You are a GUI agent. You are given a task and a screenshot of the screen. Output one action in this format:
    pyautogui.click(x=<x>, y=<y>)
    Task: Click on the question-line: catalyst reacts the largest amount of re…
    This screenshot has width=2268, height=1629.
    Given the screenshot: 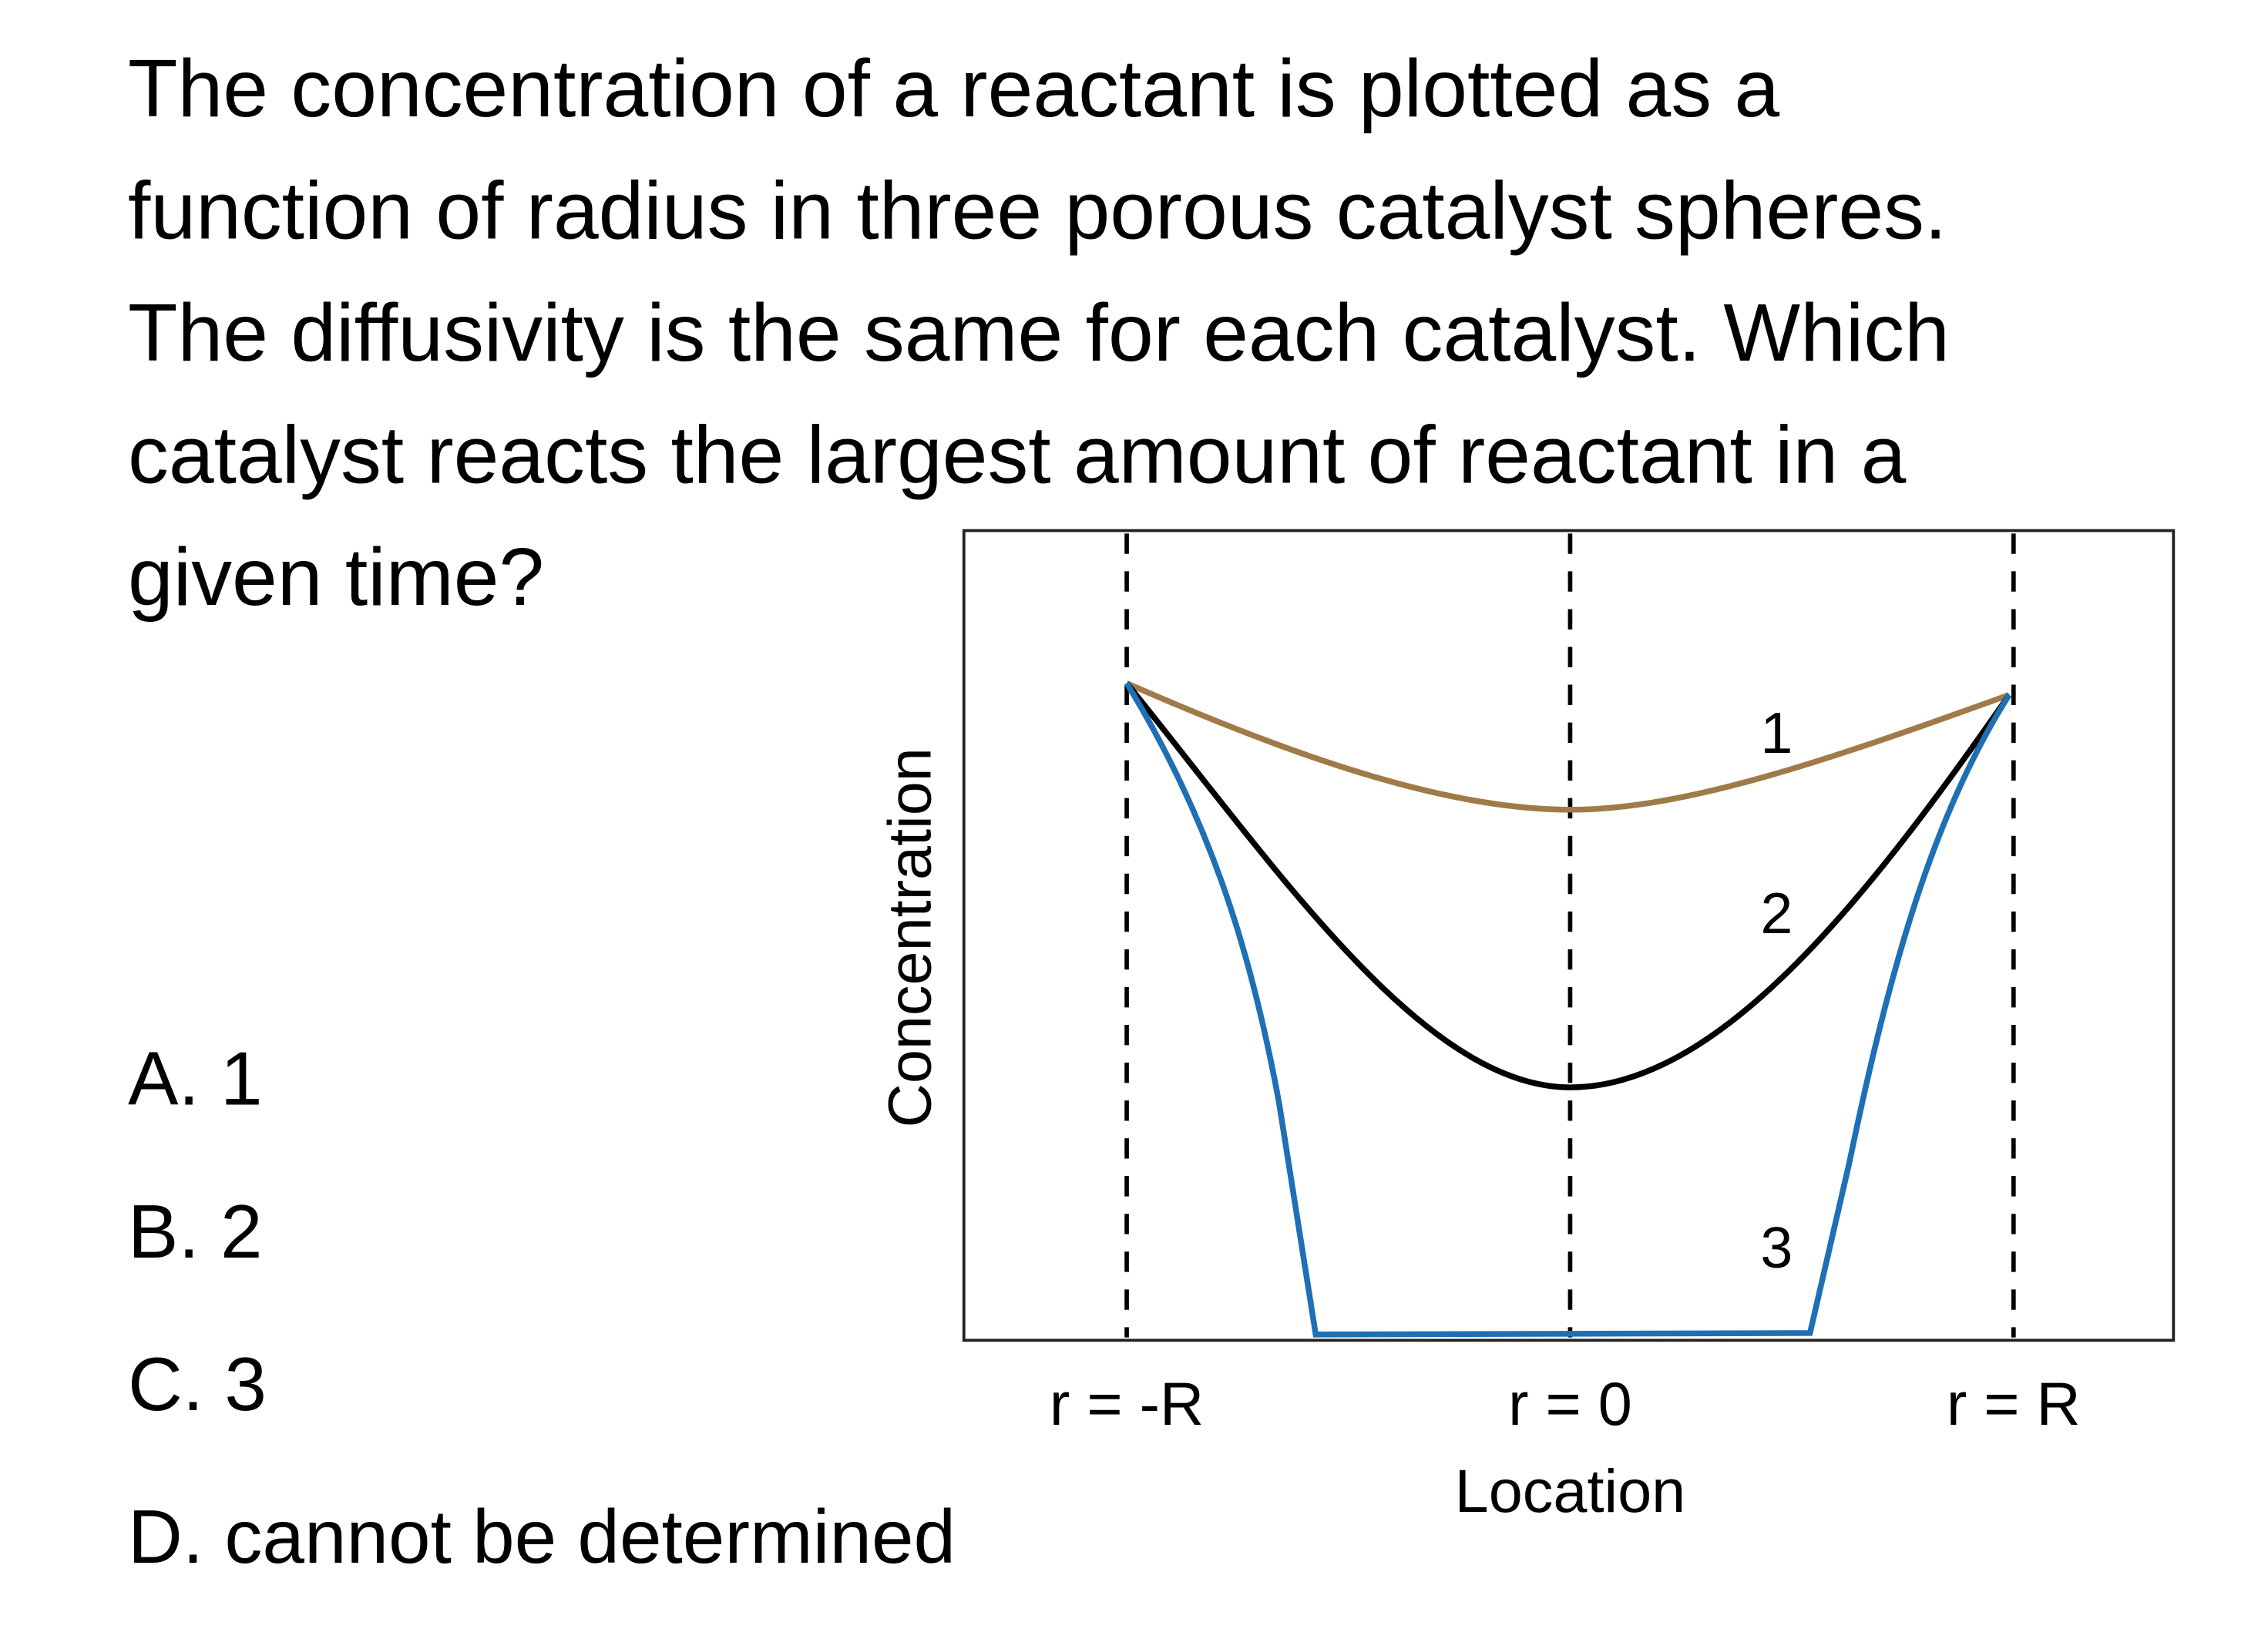 What is the action you would take?
    pyautogui.click(x=1018, y=454)
    